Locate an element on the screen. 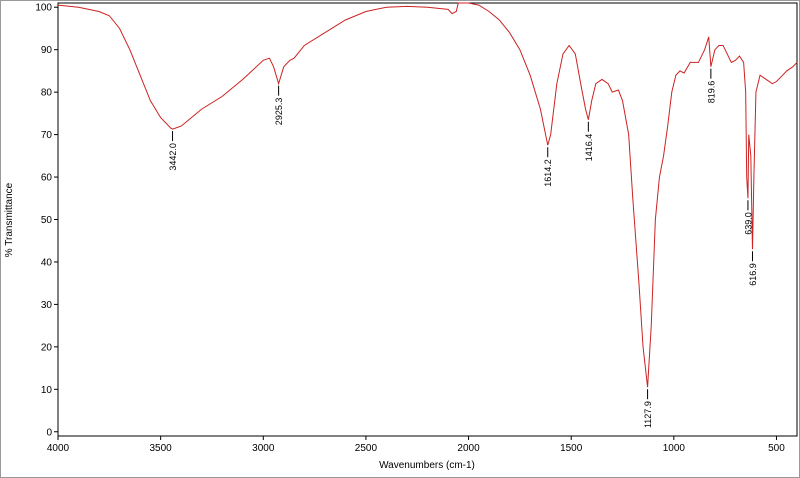 This screenshot has width=800, height=478. x-tick-label: 2000 is located at coordinates (468, 448).